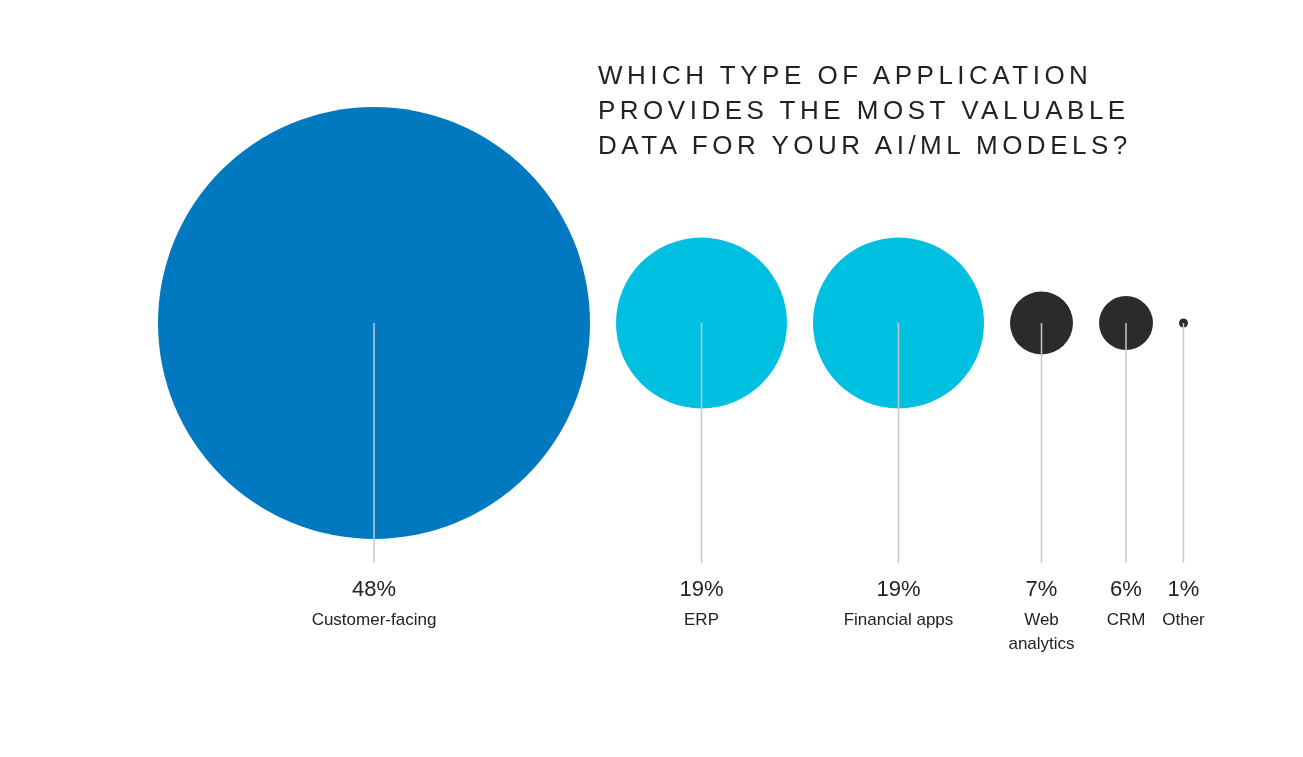 The height and width of the screenshot is (757, 1303). What do you see at coordinates (1041, 588) in the screenshot?
I see `data-label: 7%` at bounding box center [1041, 588].